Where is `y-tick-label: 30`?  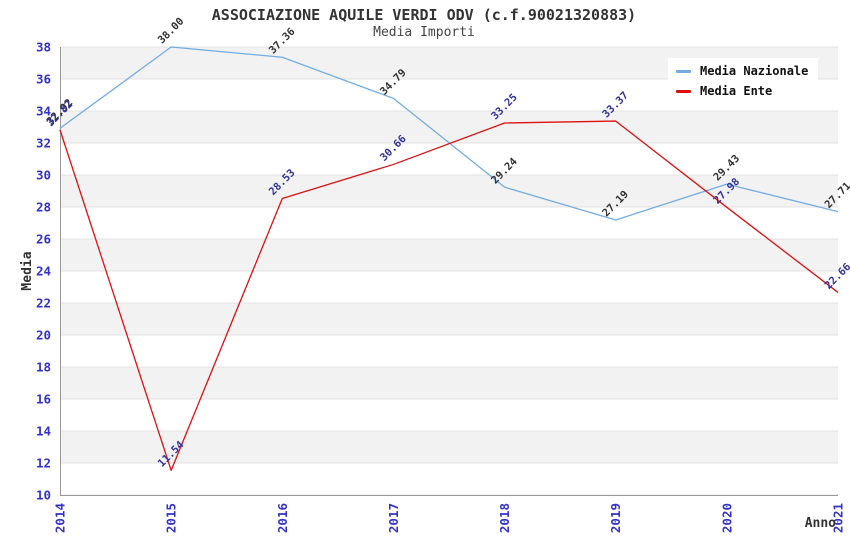 y-tick-label: 30 is located at coordinates (43, 175).